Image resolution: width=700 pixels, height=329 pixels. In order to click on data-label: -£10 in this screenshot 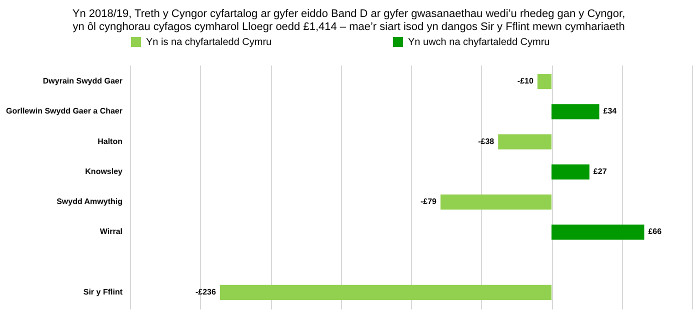, I will do `click(525, 81)`.